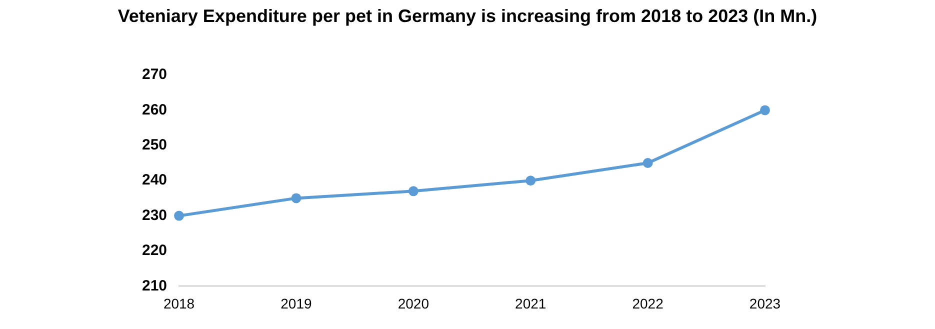 This screenshot has width=935, height=329. I want to click on y-tick-label: 230, so click(155, 215).